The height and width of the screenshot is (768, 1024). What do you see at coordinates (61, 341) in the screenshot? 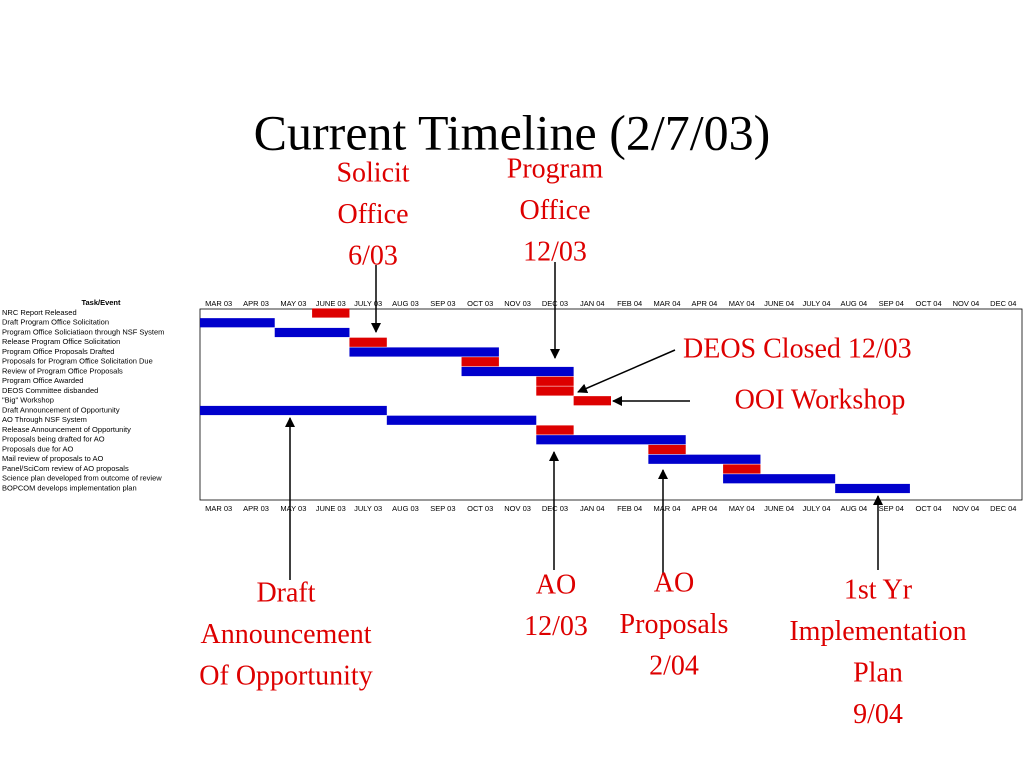
I see `task-label: Release Program Office Solicitation` at bounding box center [61, 341].